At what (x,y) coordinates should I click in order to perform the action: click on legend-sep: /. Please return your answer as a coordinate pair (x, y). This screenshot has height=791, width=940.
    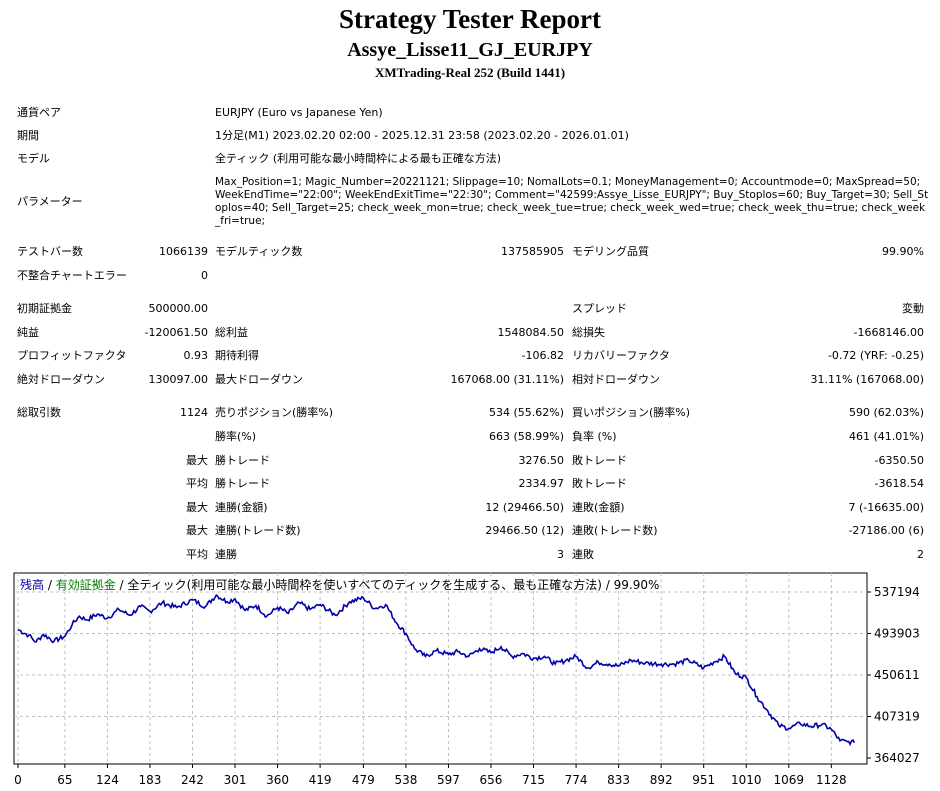
    Looking at the image, I should click on (50, 585).